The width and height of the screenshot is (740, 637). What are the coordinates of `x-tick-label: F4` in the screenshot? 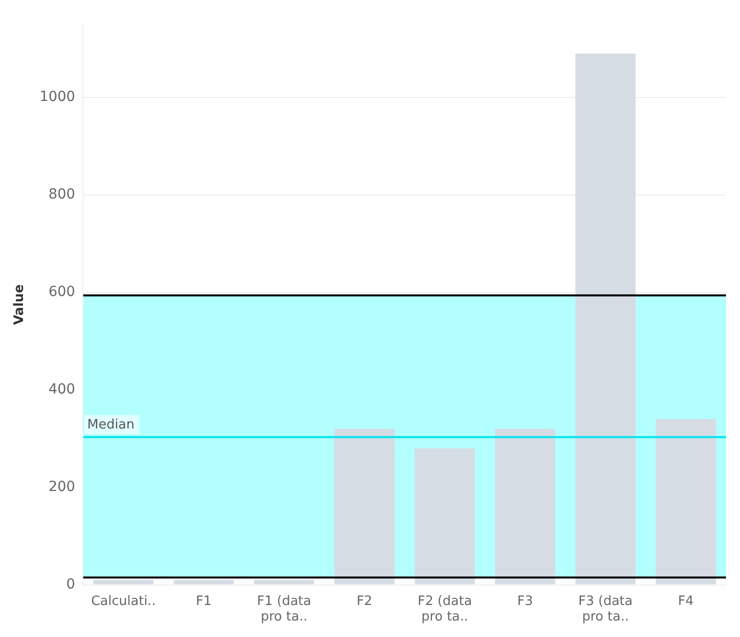 It's located at (686, 601).